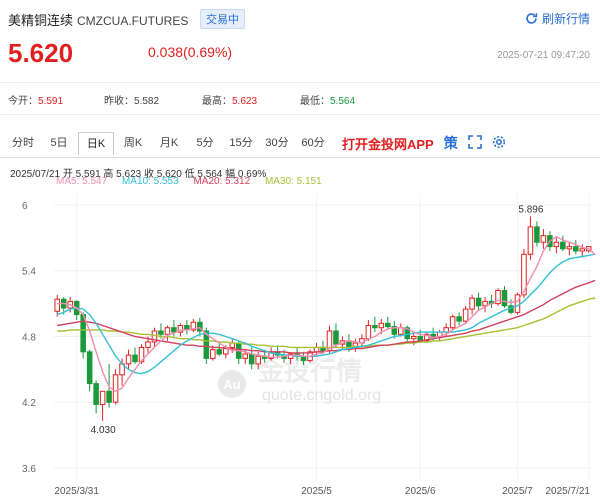 The width and height of the screenshot is (600, 501). What do you see at coordinates (450, 143) in the screenshot?
I see `strategy-button: 策` at bounding box center [450, 143].